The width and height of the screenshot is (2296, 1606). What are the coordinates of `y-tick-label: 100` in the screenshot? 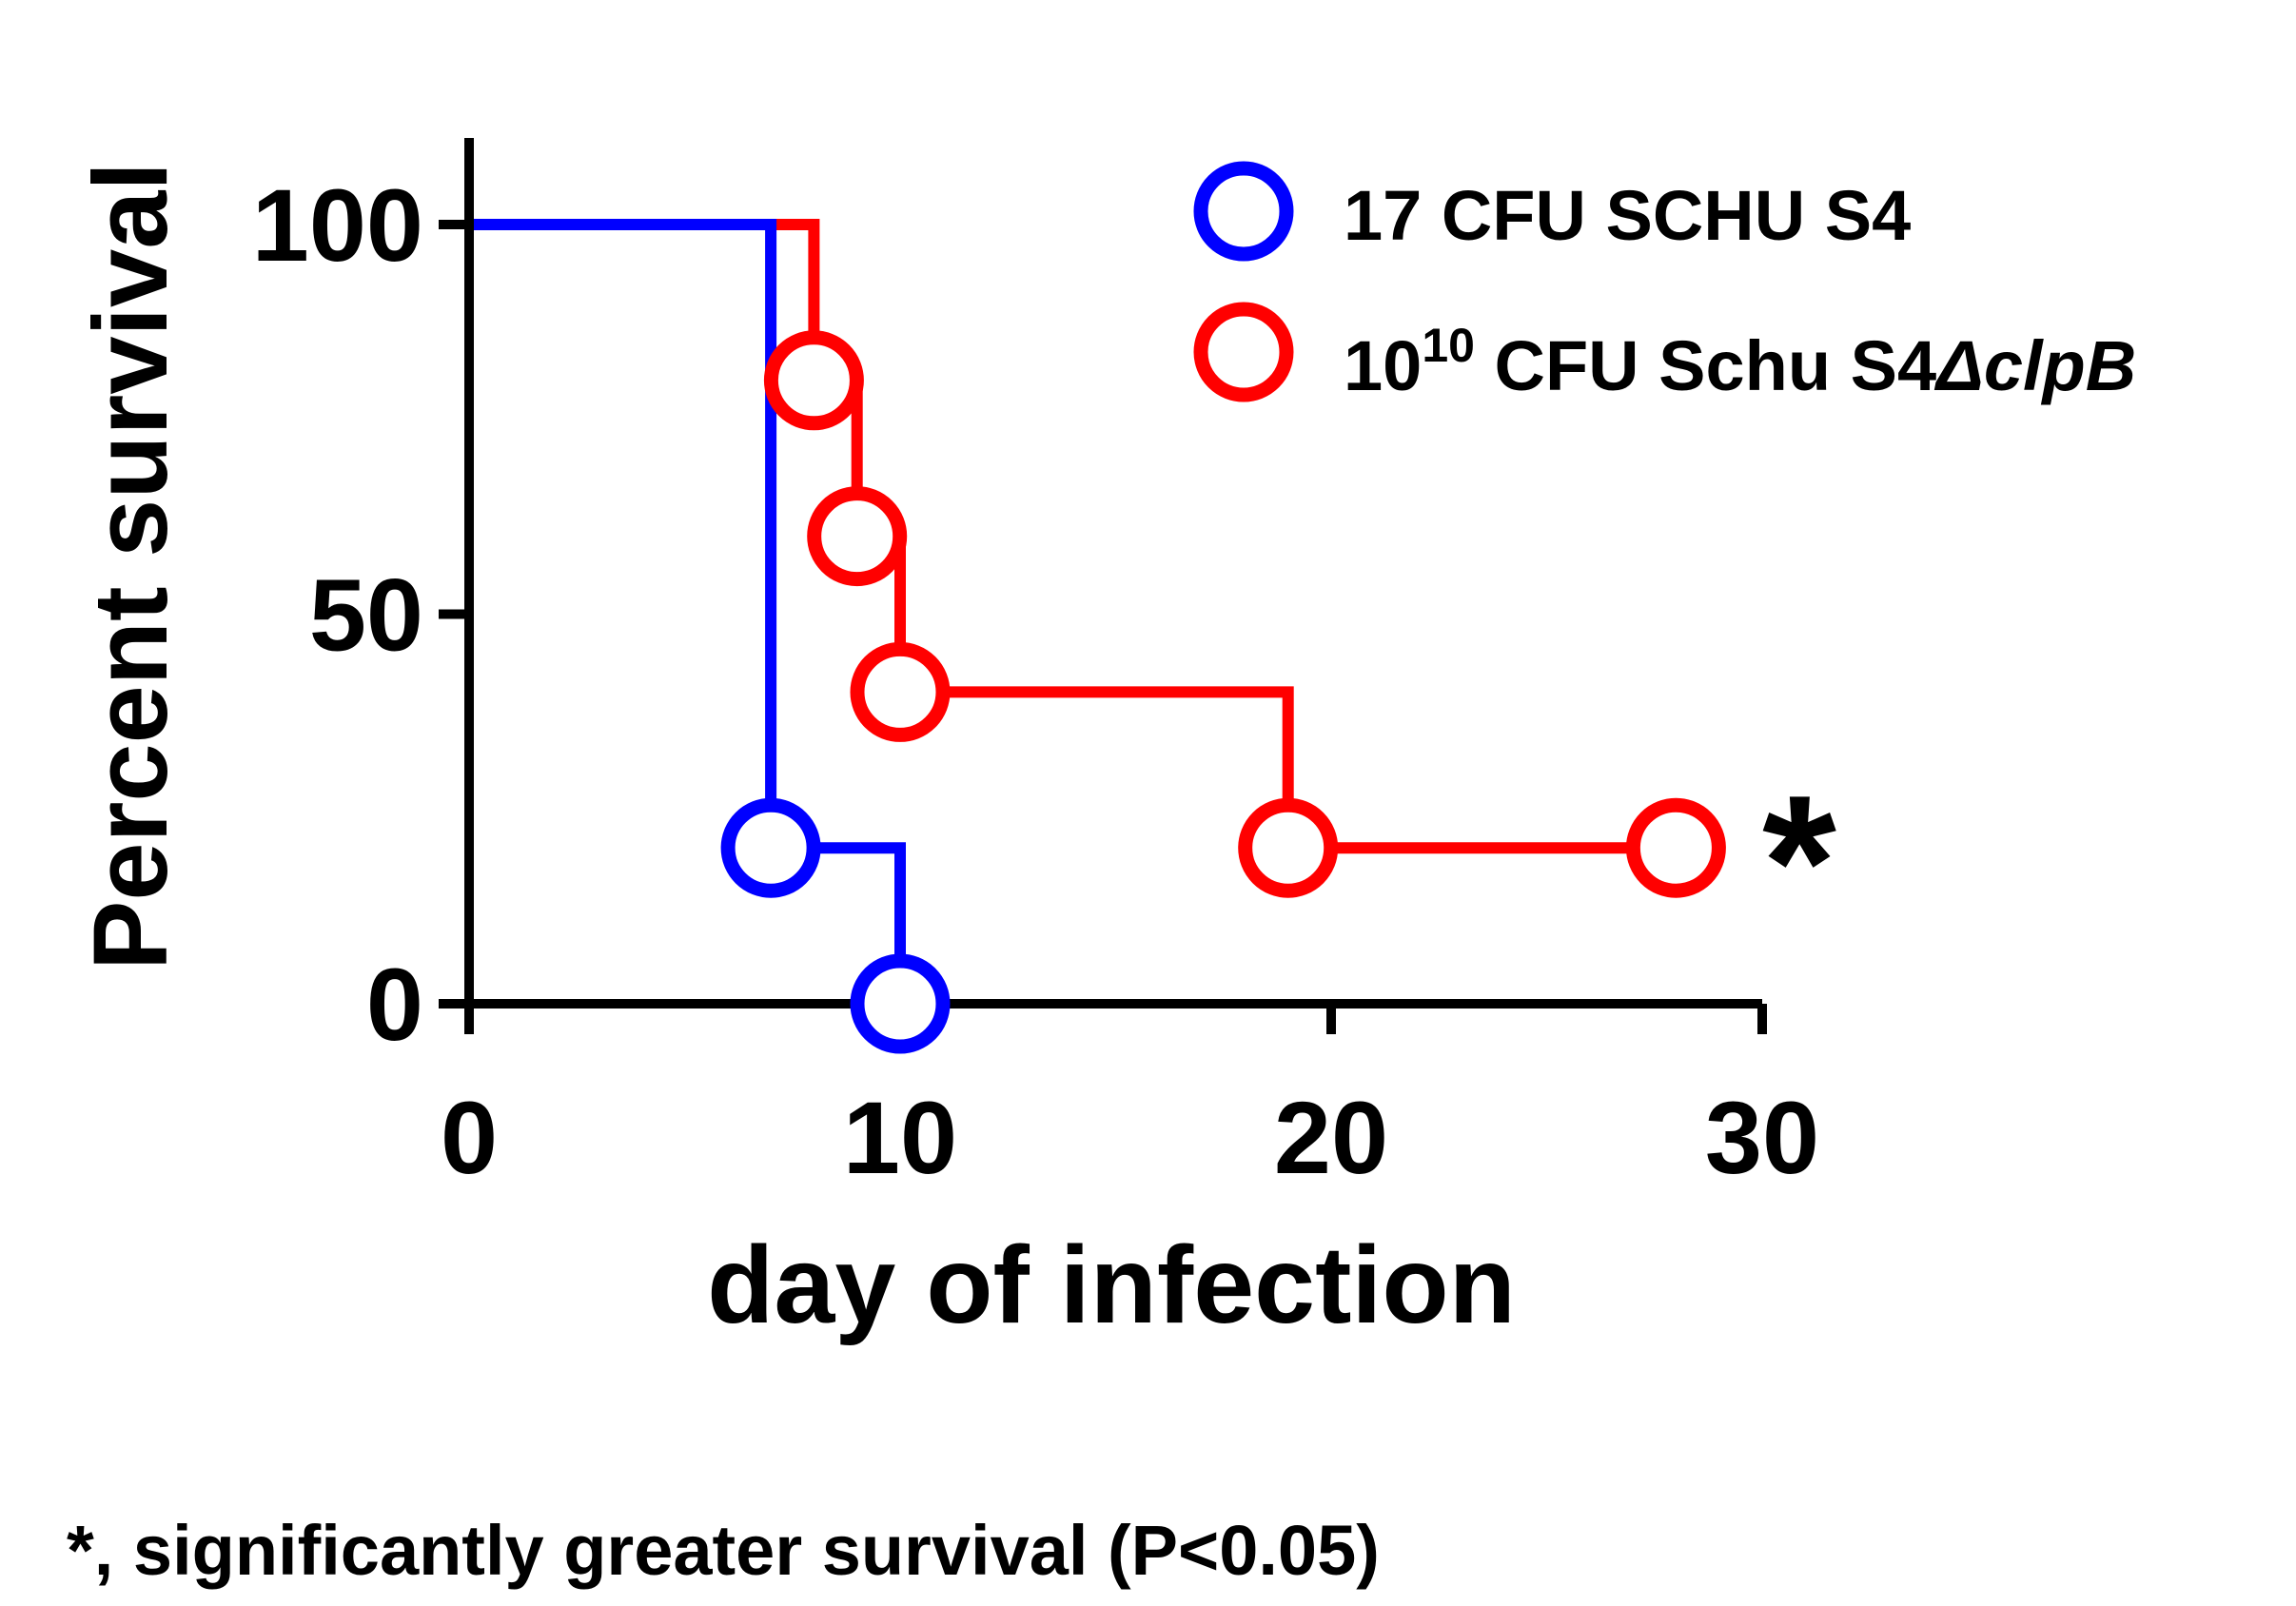 It's located at (337, 225).